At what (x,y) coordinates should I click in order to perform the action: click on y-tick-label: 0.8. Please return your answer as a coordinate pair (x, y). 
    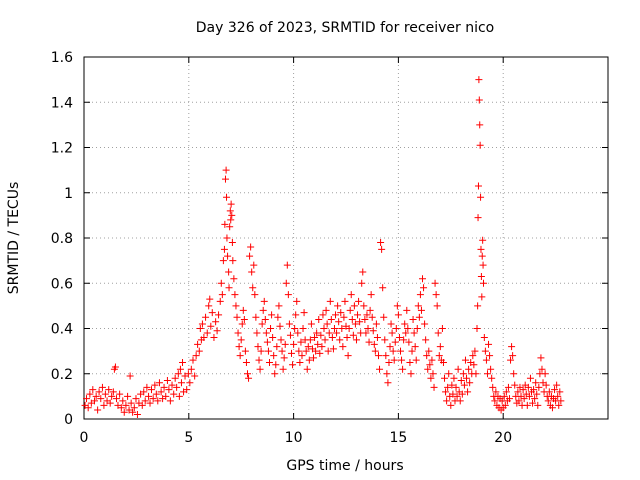
    Looking at the image, I should click on (62, 239).